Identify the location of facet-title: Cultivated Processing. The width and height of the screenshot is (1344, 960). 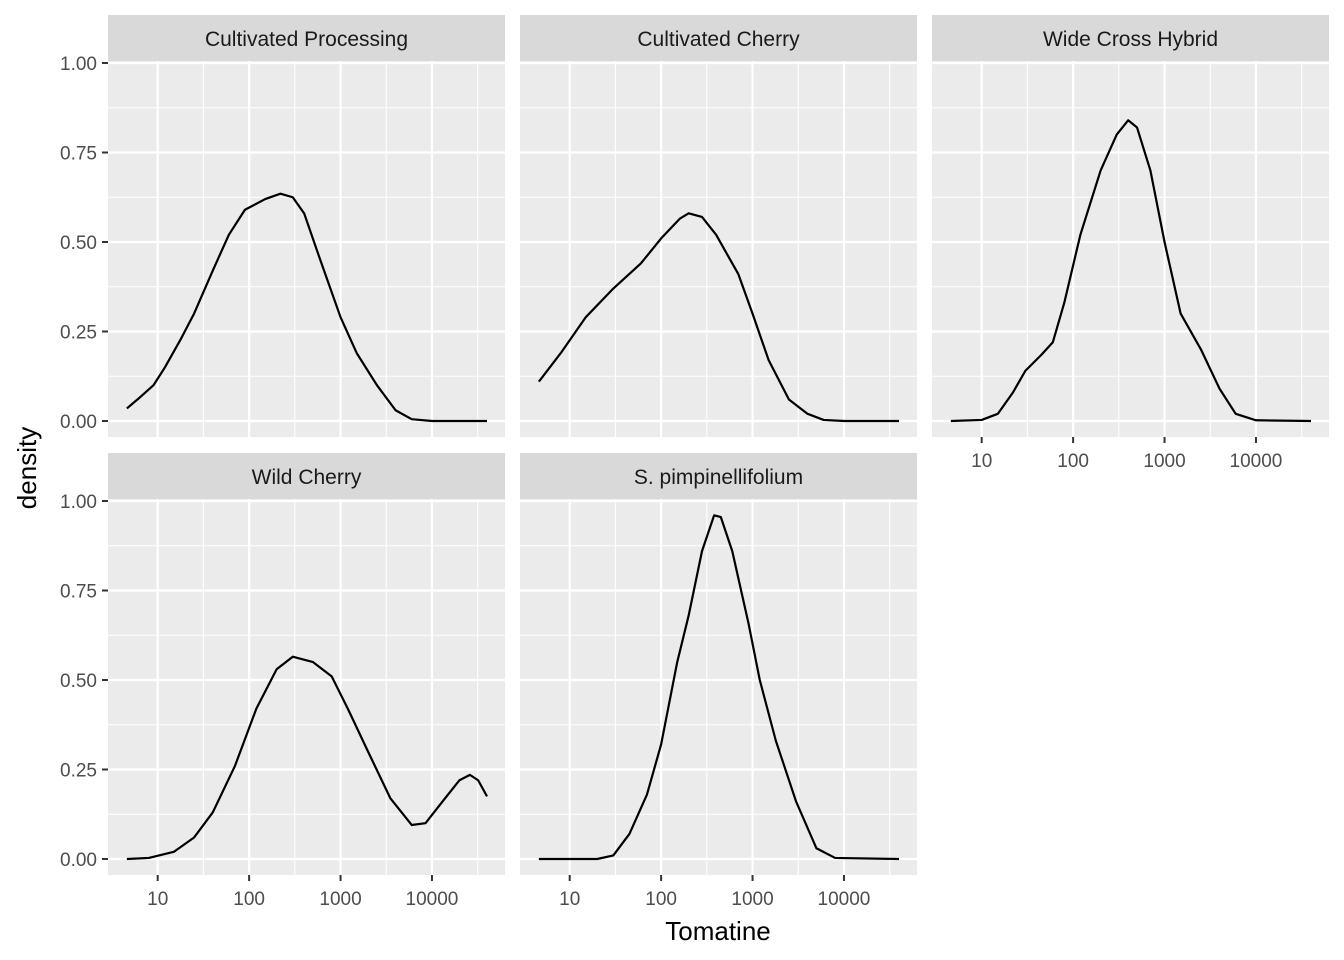
(306, 39).